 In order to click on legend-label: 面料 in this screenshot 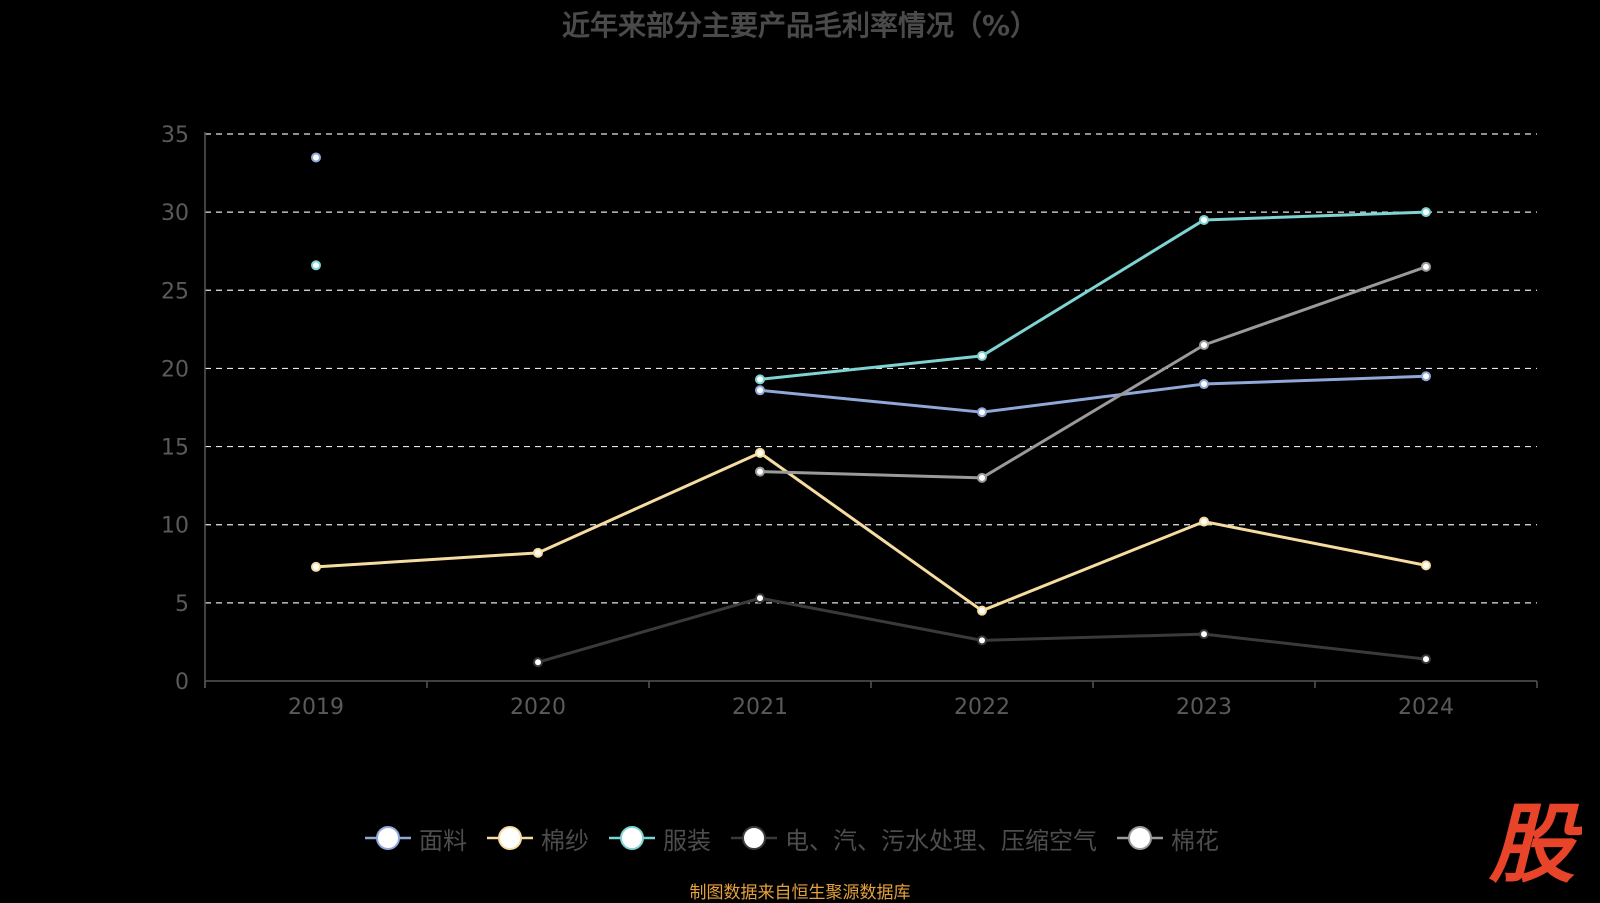, I will do `click(443, 840)`.